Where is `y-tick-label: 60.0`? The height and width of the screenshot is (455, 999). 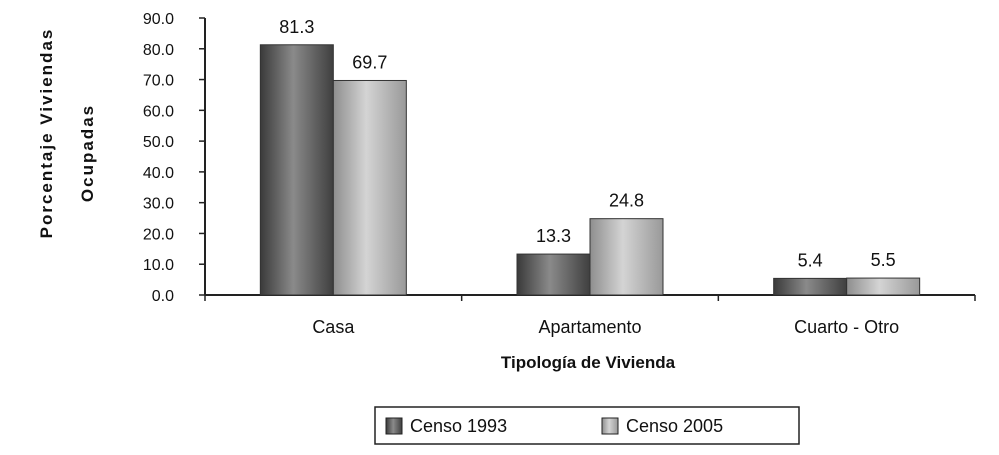 y-tick-label: 60.0 is located at coordinates (158, 111).